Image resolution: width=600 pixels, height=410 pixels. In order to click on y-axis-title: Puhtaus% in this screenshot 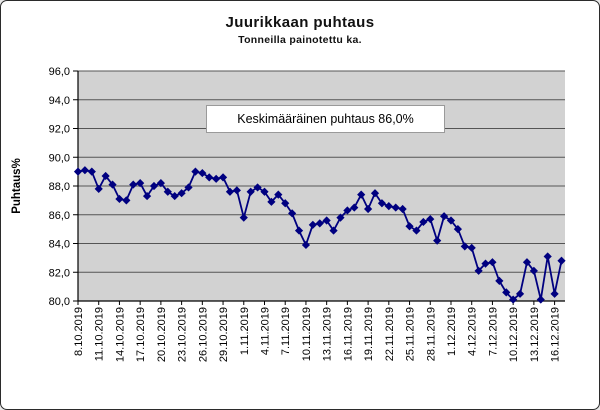, I will do `click(17, 186)`.